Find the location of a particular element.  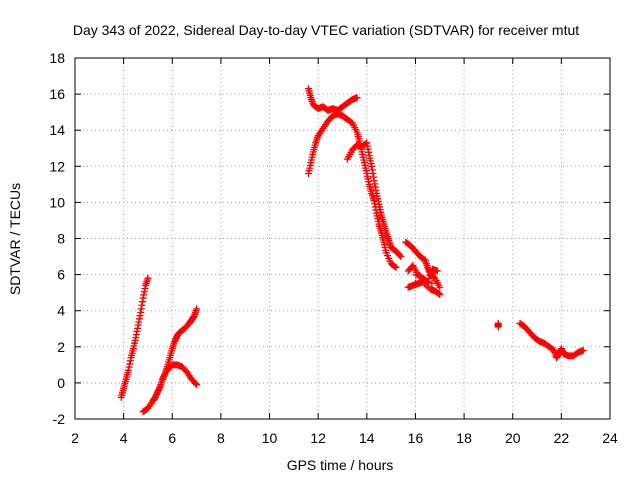

series-s3 is located at coordinates (182, 375).